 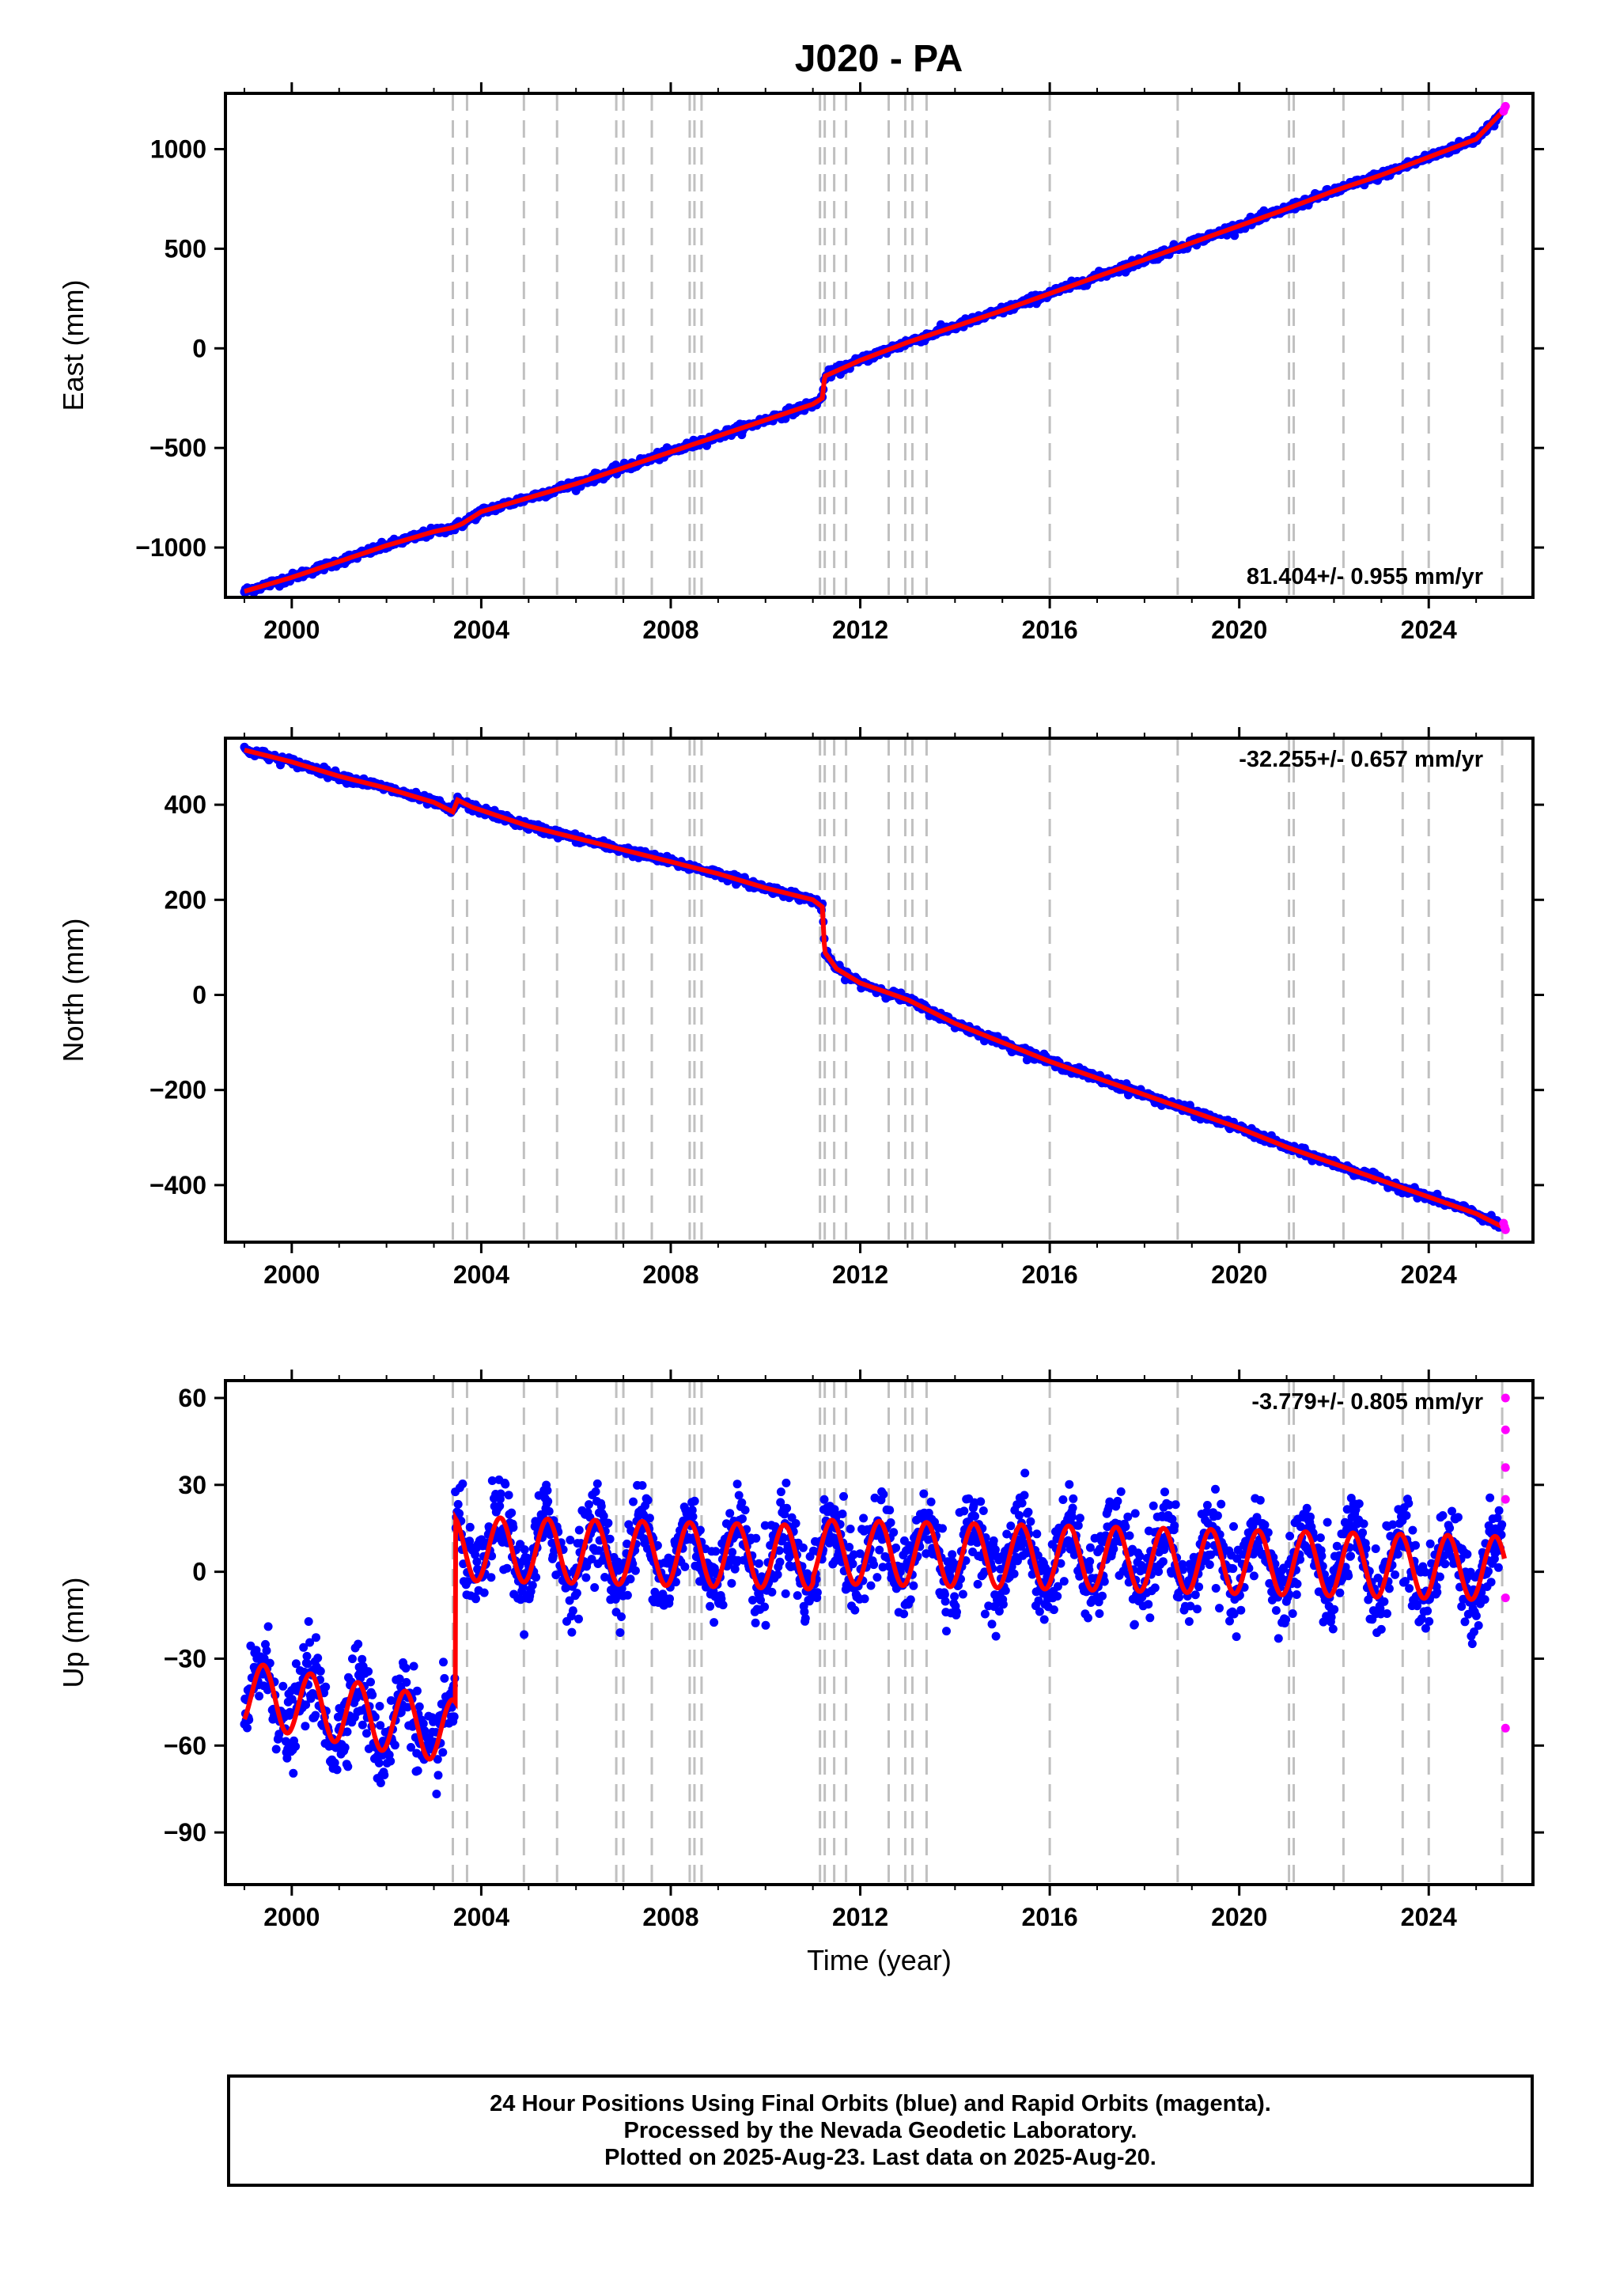 What do you see at coordinates (73, 345) in the screenshot?
I see `y-axis-label: East (mm)` at bounding box center [73, 345].